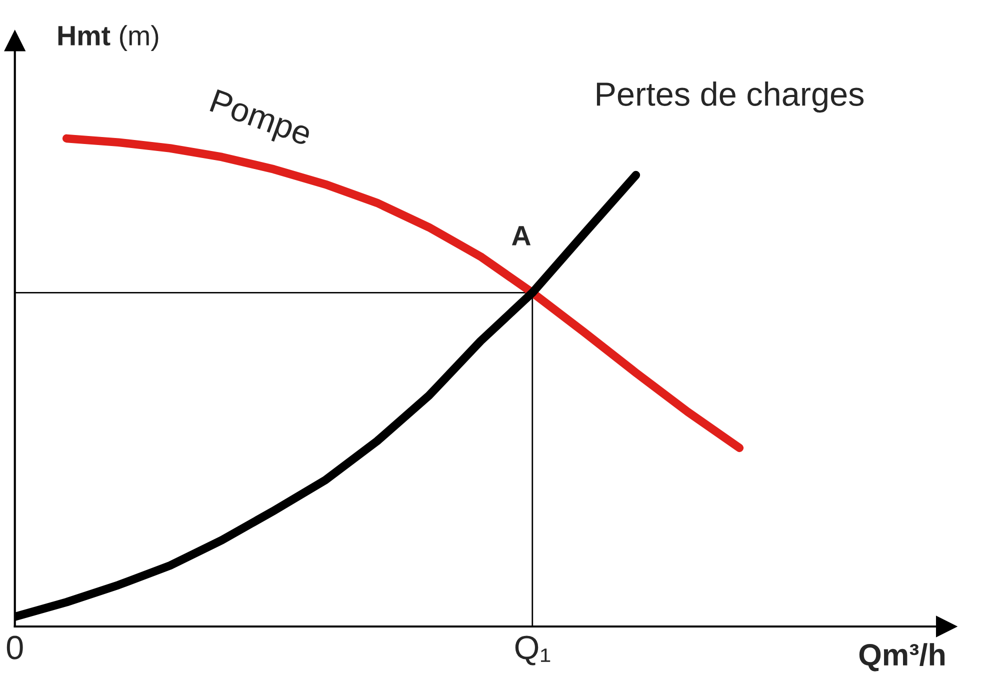  What do you see at coordinates (108, 38) in the screenshot?
I see `y-axis-title: Hmt (m)` at bounding box center [108, 38].